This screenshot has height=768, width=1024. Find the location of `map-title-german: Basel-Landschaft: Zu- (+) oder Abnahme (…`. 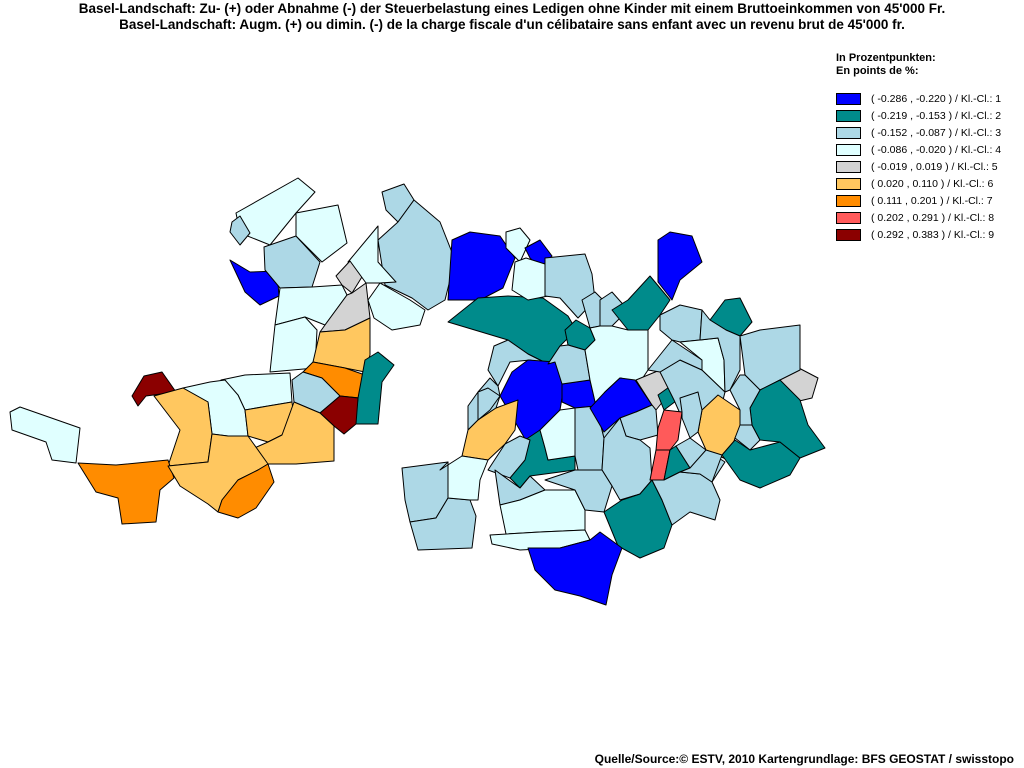

map-title-german: Basel-Landschaft: Zu- (+) oder Abnahme (… is located at coordinates (512, 8).